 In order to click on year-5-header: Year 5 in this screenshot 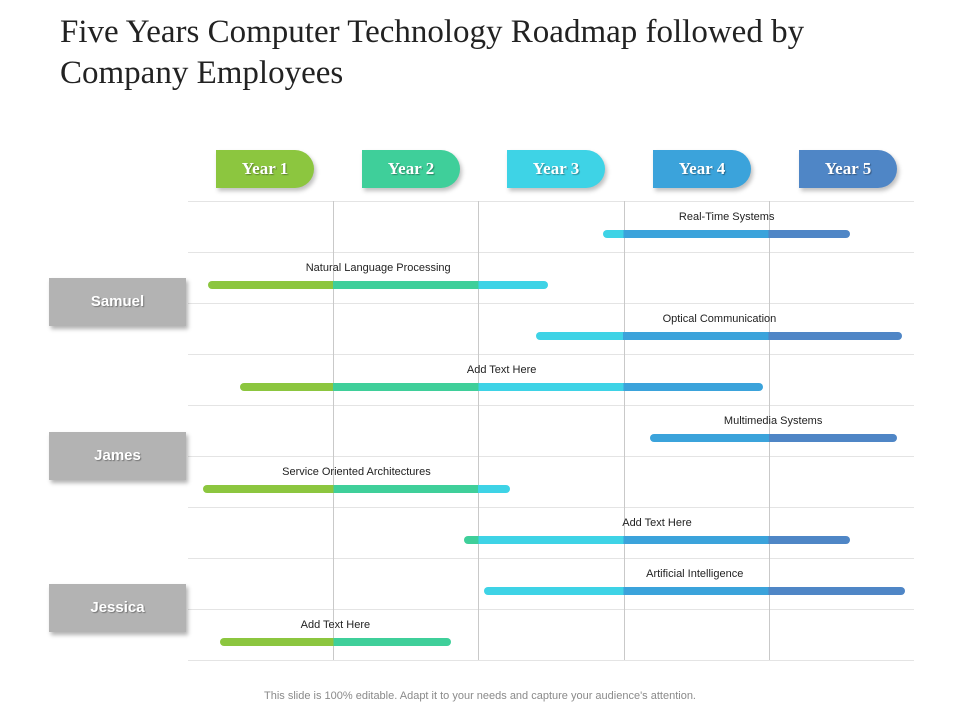, I will do `click(848, 169)`.